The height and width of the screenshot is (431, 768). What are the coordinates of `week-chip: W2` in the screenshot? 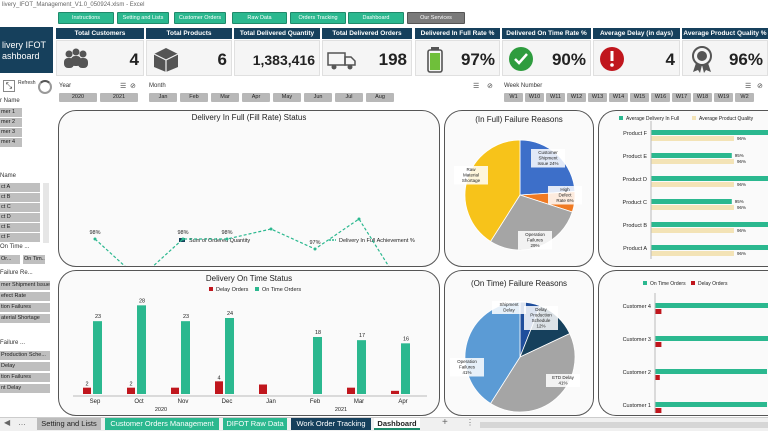 It's located at (744, 97).